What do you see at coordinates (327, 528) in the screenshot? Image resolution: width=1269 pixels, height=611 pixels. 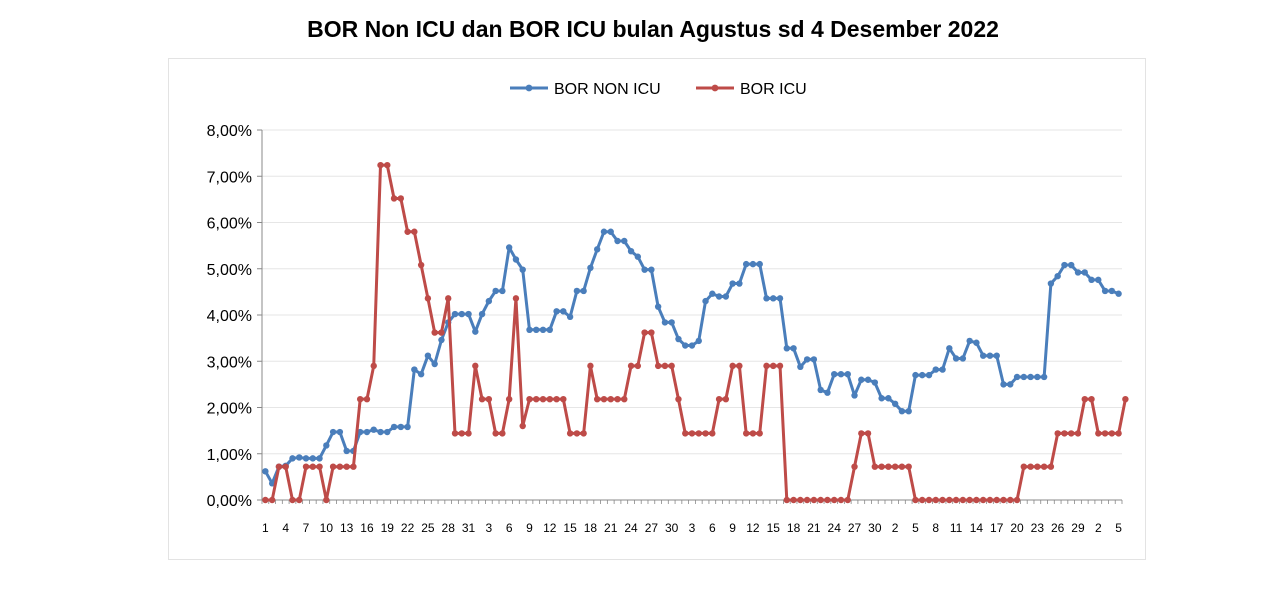 I see `x-tick-label: 10` at bounding box center [327, 528].